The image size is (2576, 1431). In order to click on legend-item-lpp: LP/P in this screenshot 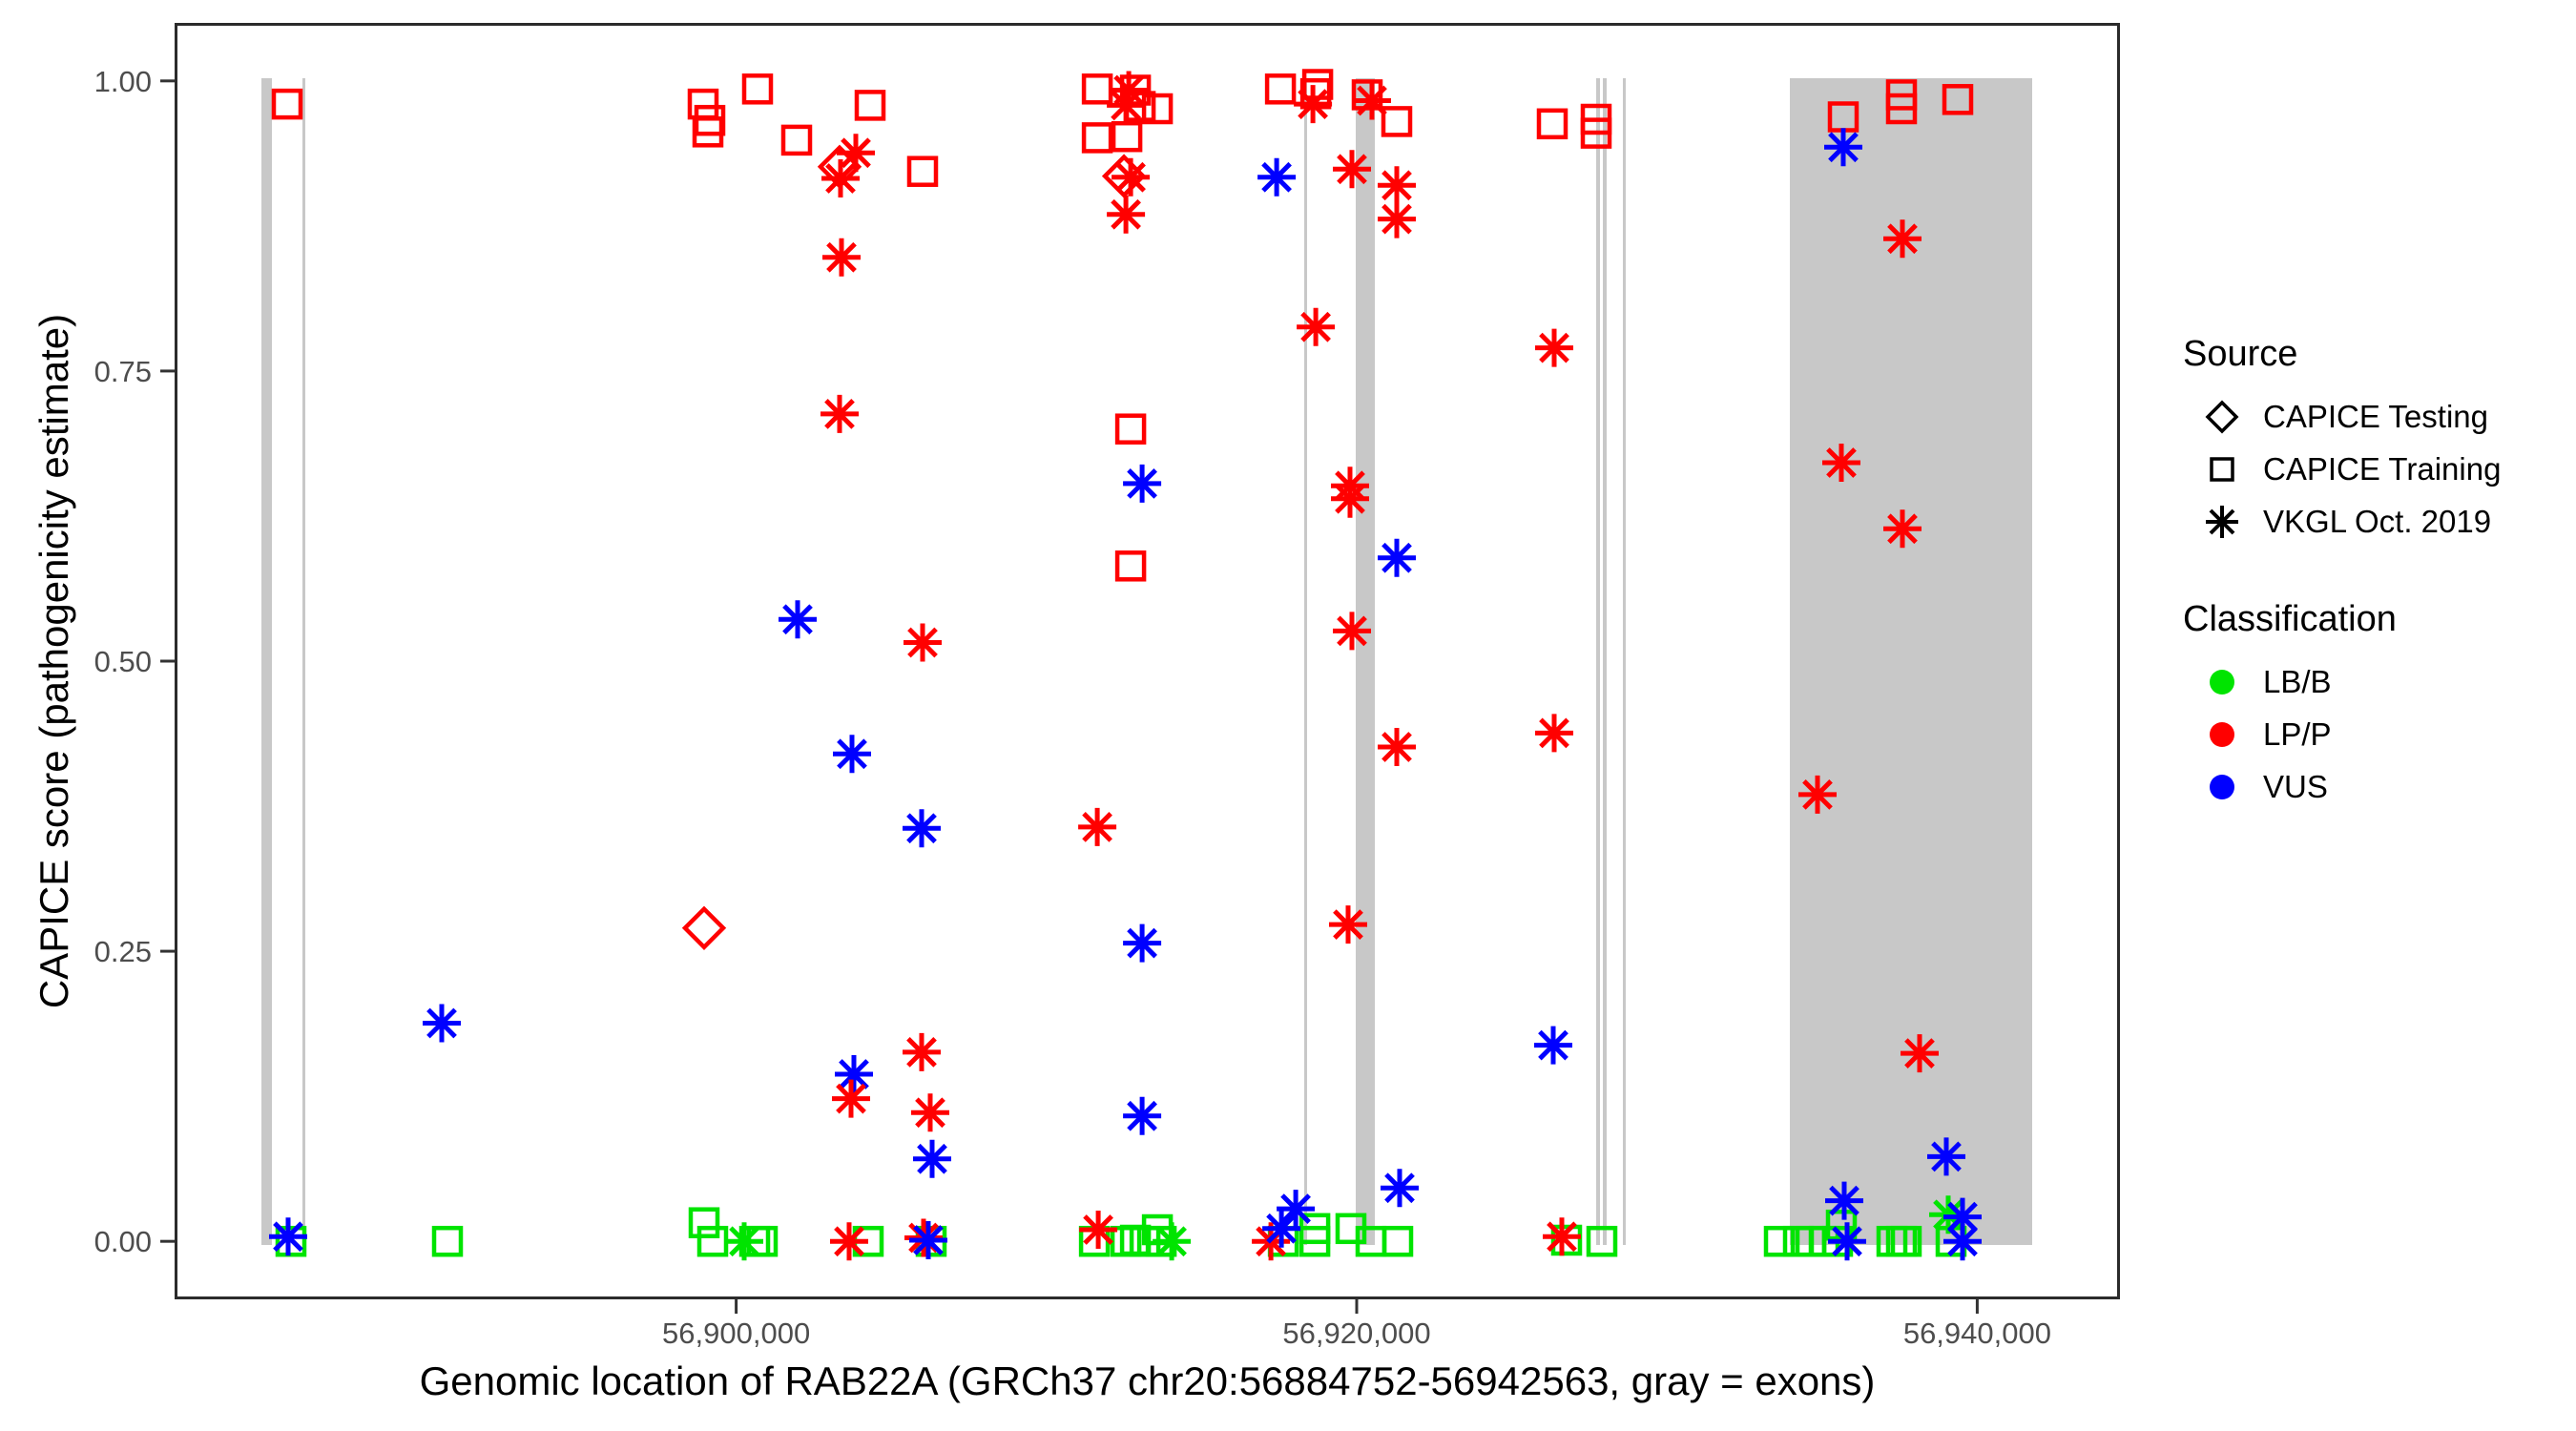, I will do `click(2376, 734)`.